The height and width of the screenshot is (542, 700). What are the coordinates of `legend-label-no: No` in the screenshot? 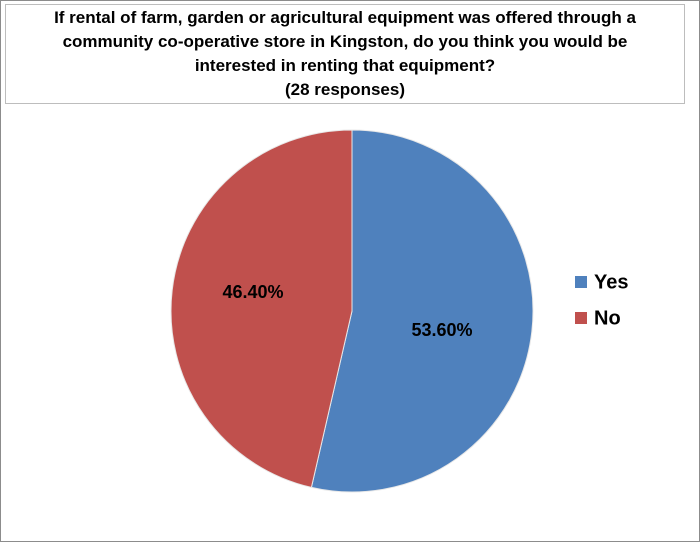 It's located at (607, 318).